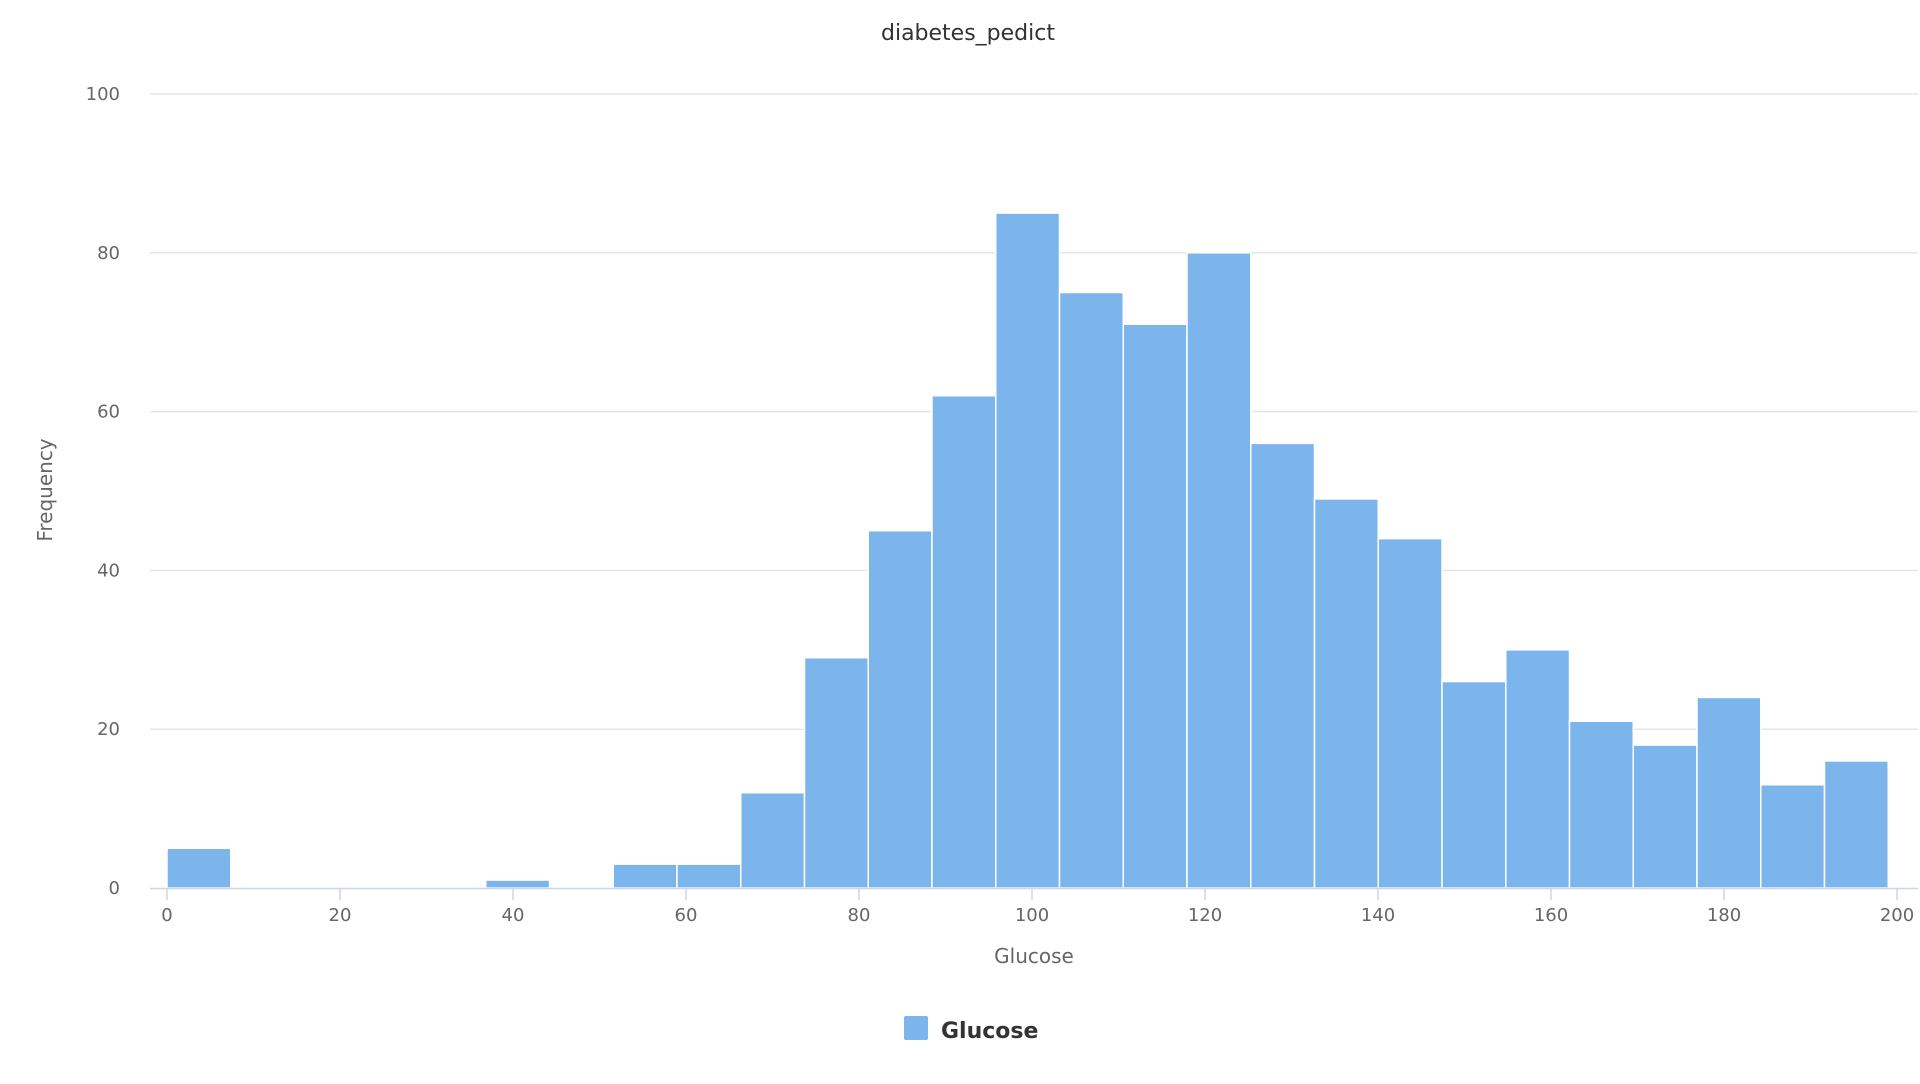 Image resolution: width=1920 pixels, height=1084 pixels. I want to click on x-tick-label: 60, so click(686, 915).